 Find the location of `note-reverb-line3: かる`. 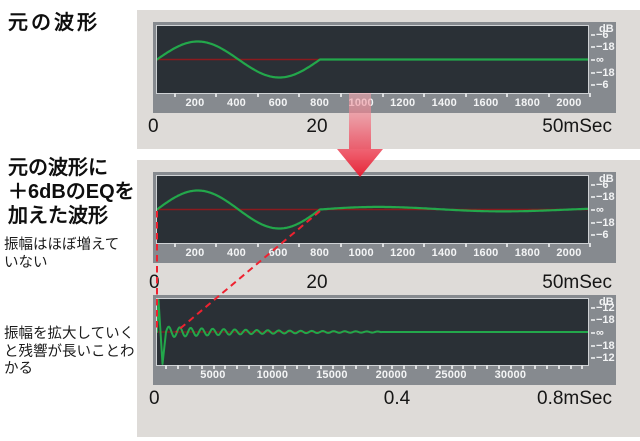

note-reverb-line3: かる is located at coordinates (18, 369).